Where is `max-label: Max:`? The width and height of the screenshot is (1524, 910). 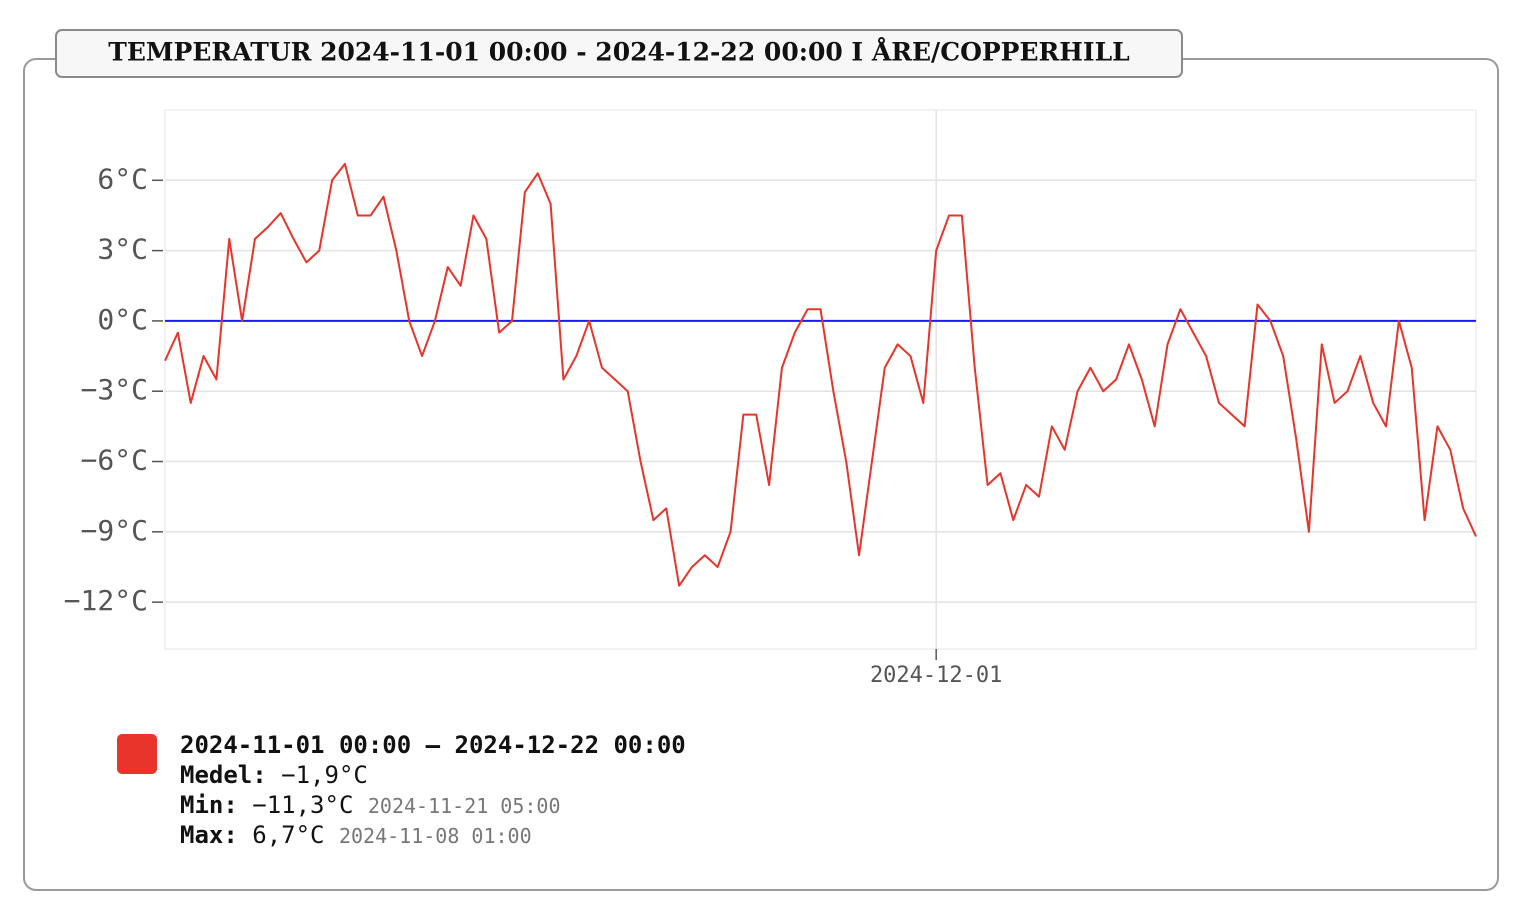 max-label: Max: is located at coordinates (209, 835).